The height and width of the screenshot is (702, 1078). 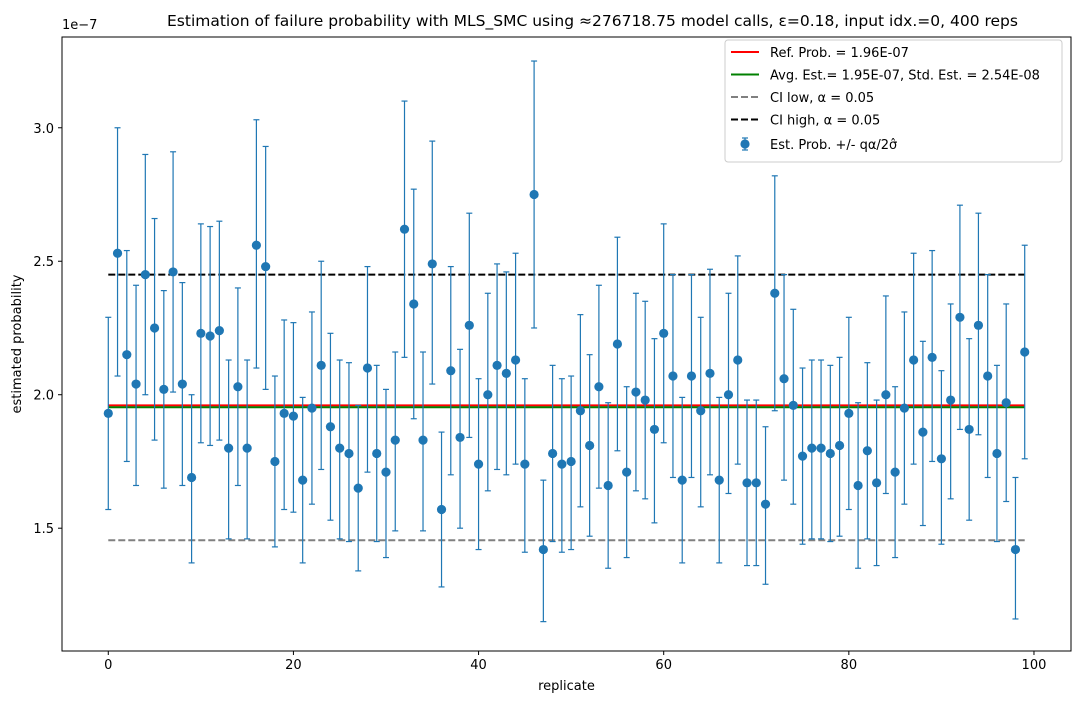 I want to click on x-tick-label: 20, so click(x=293, y=665).